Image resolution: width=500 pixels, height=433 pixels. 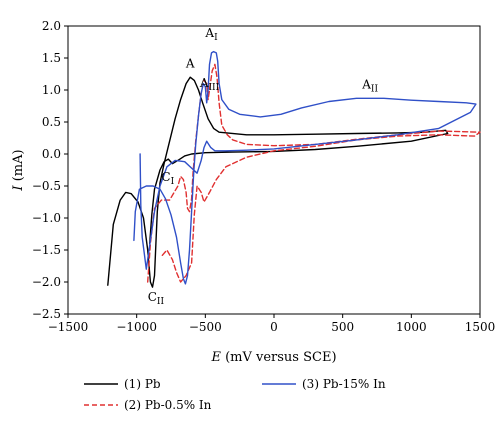 I want to click on peak-label: CII, so click(x=156, y=298).